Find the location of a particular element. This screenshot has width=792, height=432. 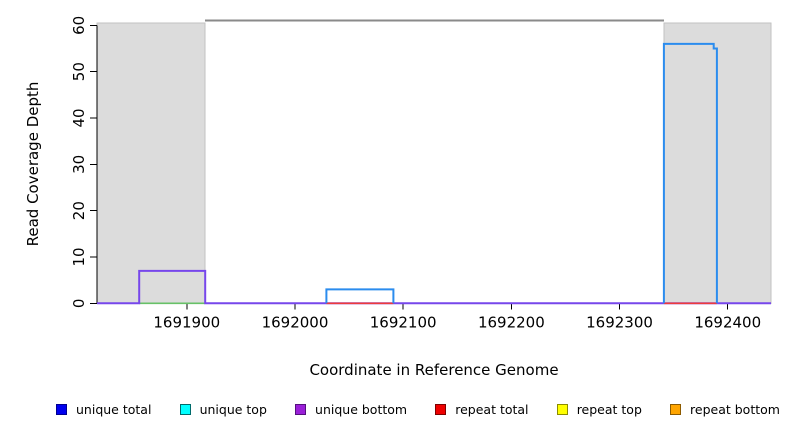

legend-label: repeat bottom is located at coordinates (735, 409).